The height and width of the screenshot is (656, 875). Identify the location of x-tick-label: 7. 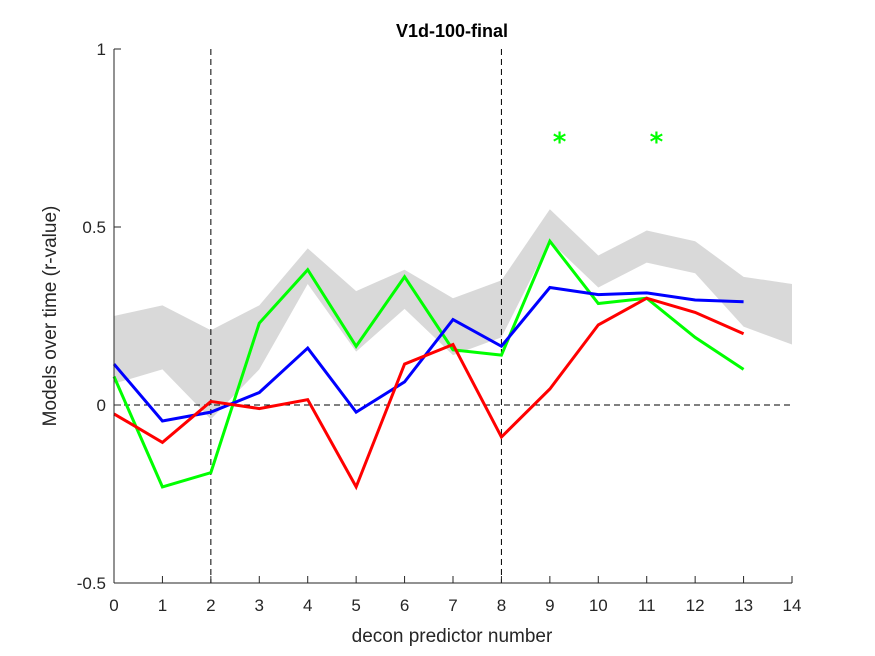
(452, 605).